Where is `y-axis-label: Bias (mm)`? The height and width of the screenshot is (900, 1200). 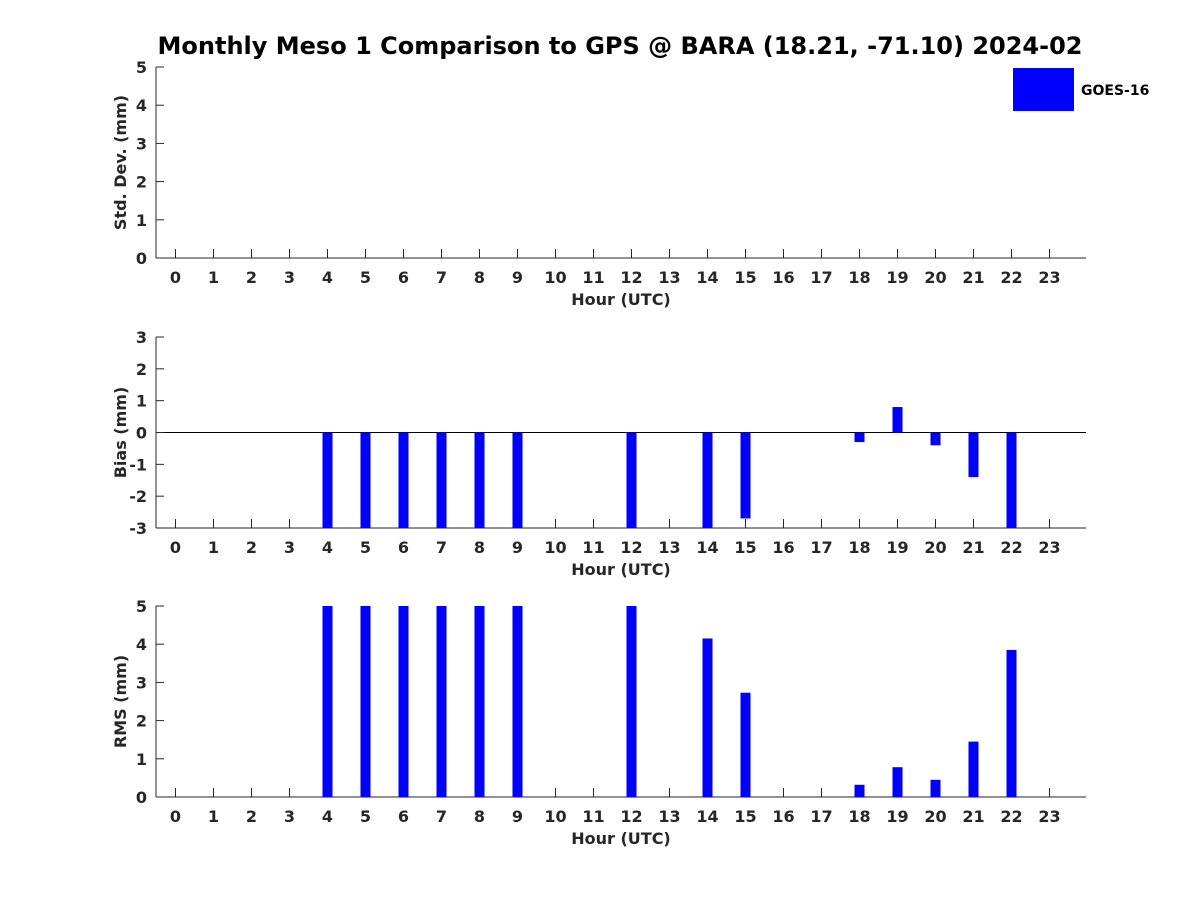
y-axis-label: Bias (mm) is located at coordinates (120, 433).